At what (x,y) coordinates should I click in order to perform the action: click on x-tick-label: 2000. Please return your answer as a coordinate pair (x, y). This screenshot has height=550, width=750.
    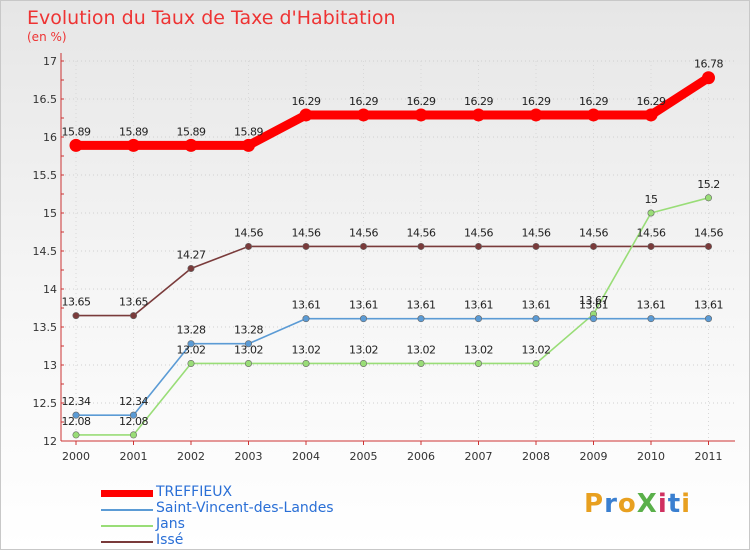
    Looking at the image, I should click on (76, 456).